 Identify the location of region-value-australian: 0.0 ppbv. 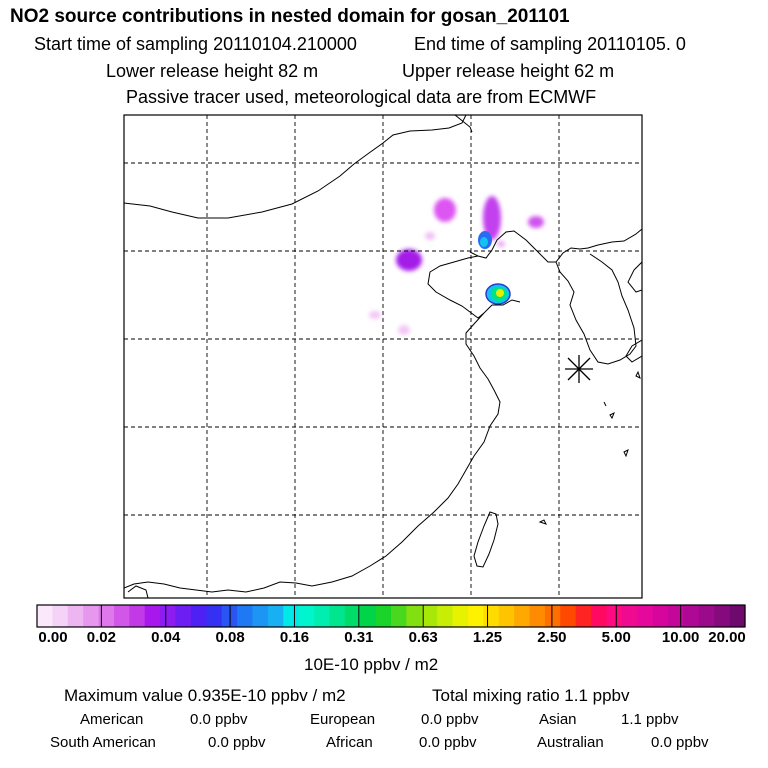
(680, 742).